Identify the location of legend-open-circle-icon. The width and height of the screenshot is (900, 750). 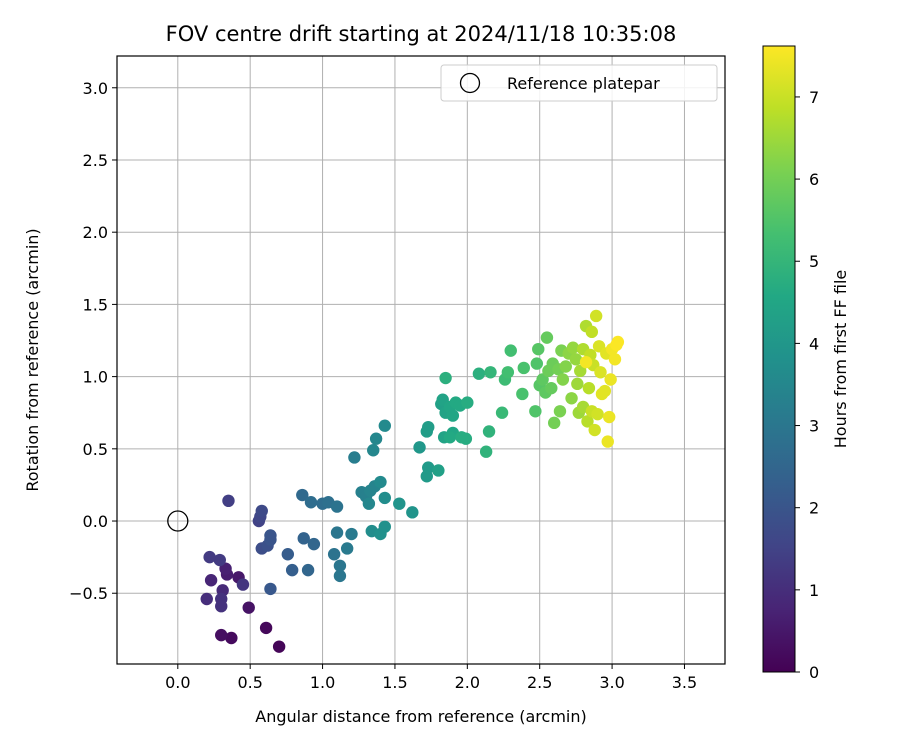
(470, 83).